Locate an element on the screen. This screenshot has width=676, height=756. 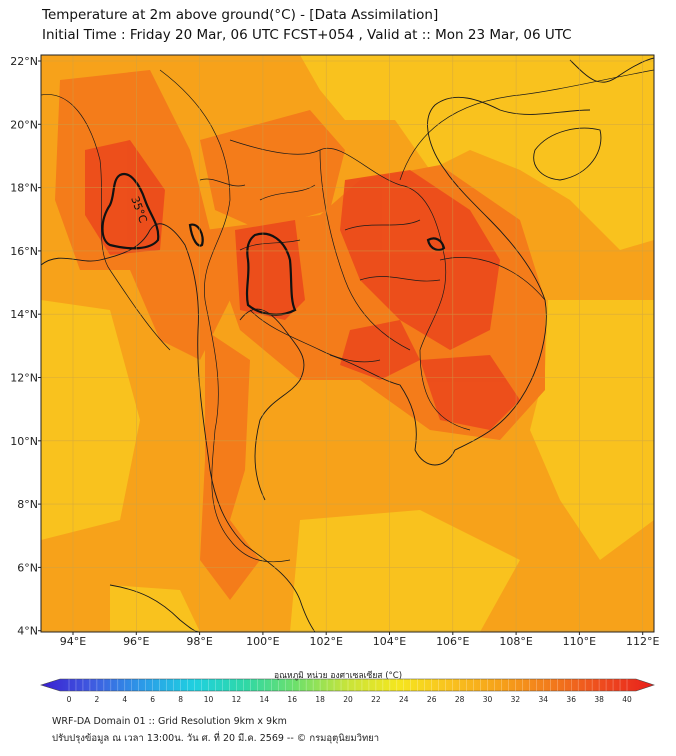
colorbar-tick-label: 24 is located at coordinates (404, 699).